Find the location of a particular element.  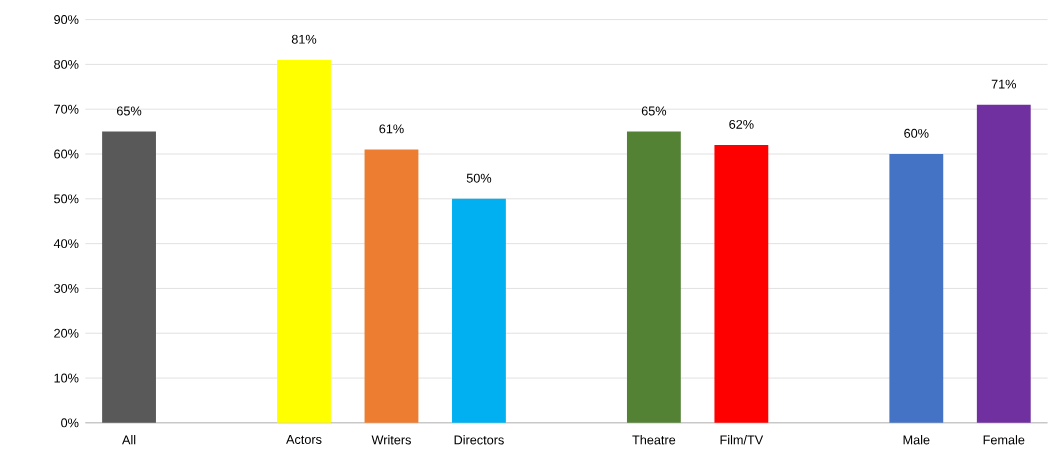

x-tick-label: Film/TV is located at coordinates (742, 440).